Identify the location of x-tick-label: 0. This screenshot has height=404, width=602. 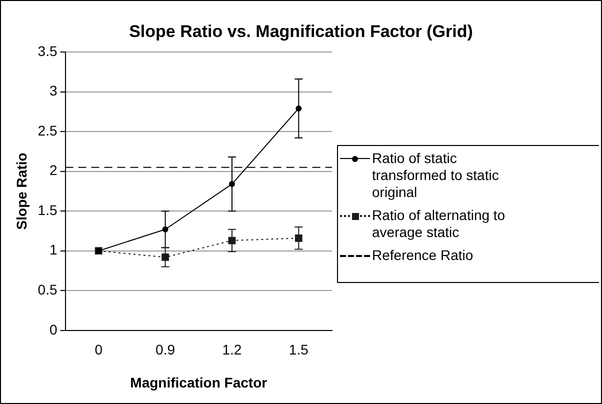
(98, 350).